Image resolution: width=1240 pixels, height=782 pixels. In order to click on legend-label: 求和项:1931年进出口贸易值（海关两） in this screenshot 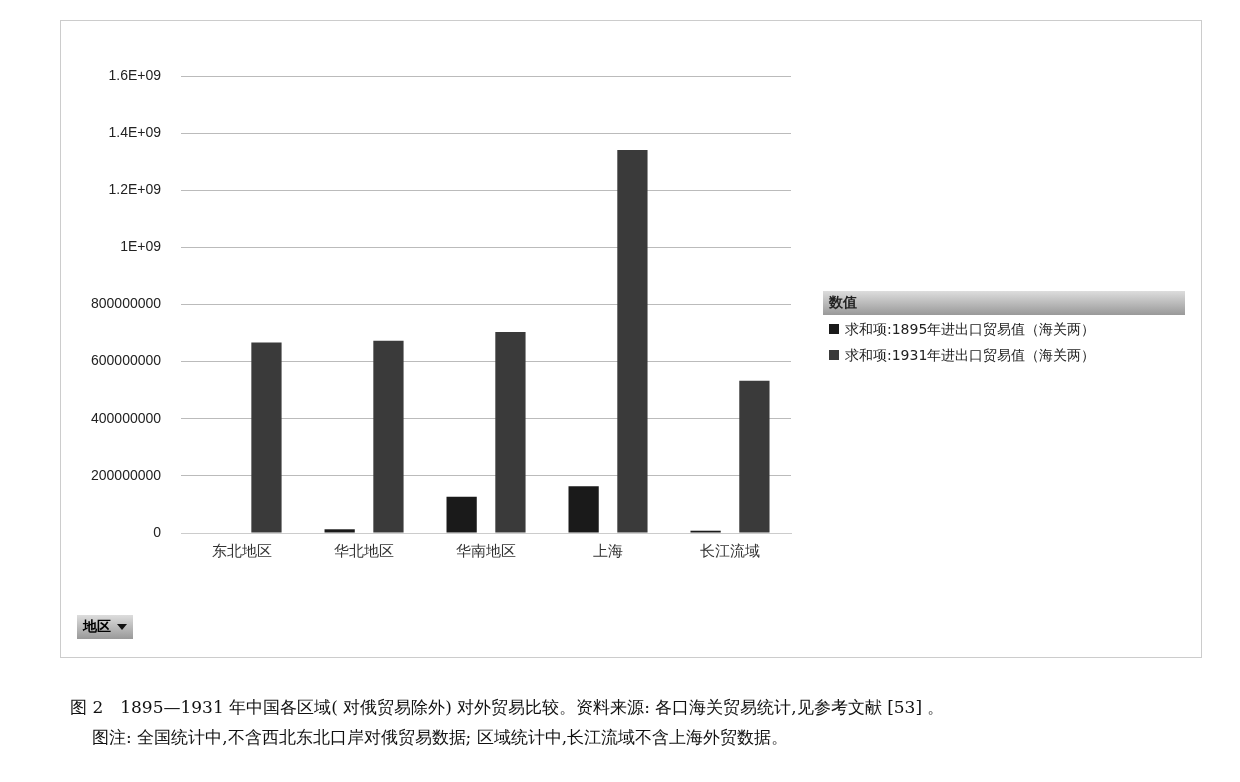, I will do `click(970, 355)`.